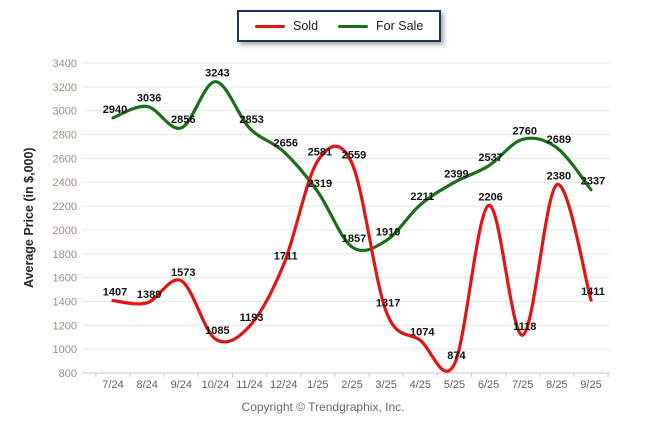 This screenshot has width=646, height=434. Describe the element at coordinates (286, 26) in the screenshot. I see `legend-item-sold: Sold` at that location.